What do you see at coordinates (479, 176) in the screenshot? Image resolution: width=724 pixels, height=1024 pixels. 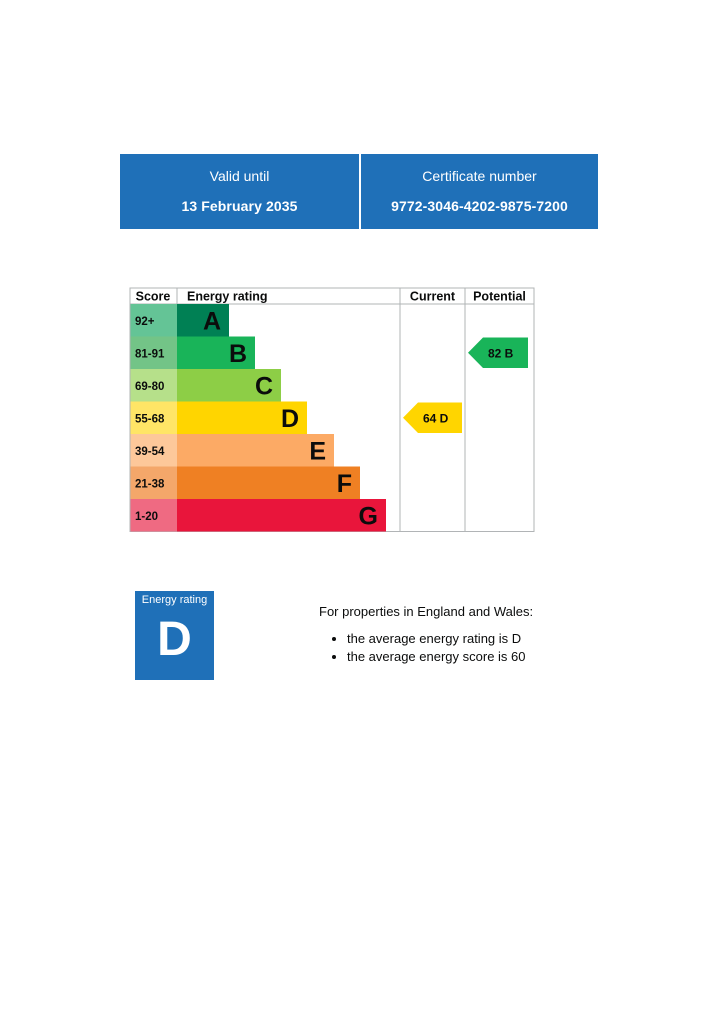 I see `certificate-number-label: Certificate number` at bounding box center [479, 176].